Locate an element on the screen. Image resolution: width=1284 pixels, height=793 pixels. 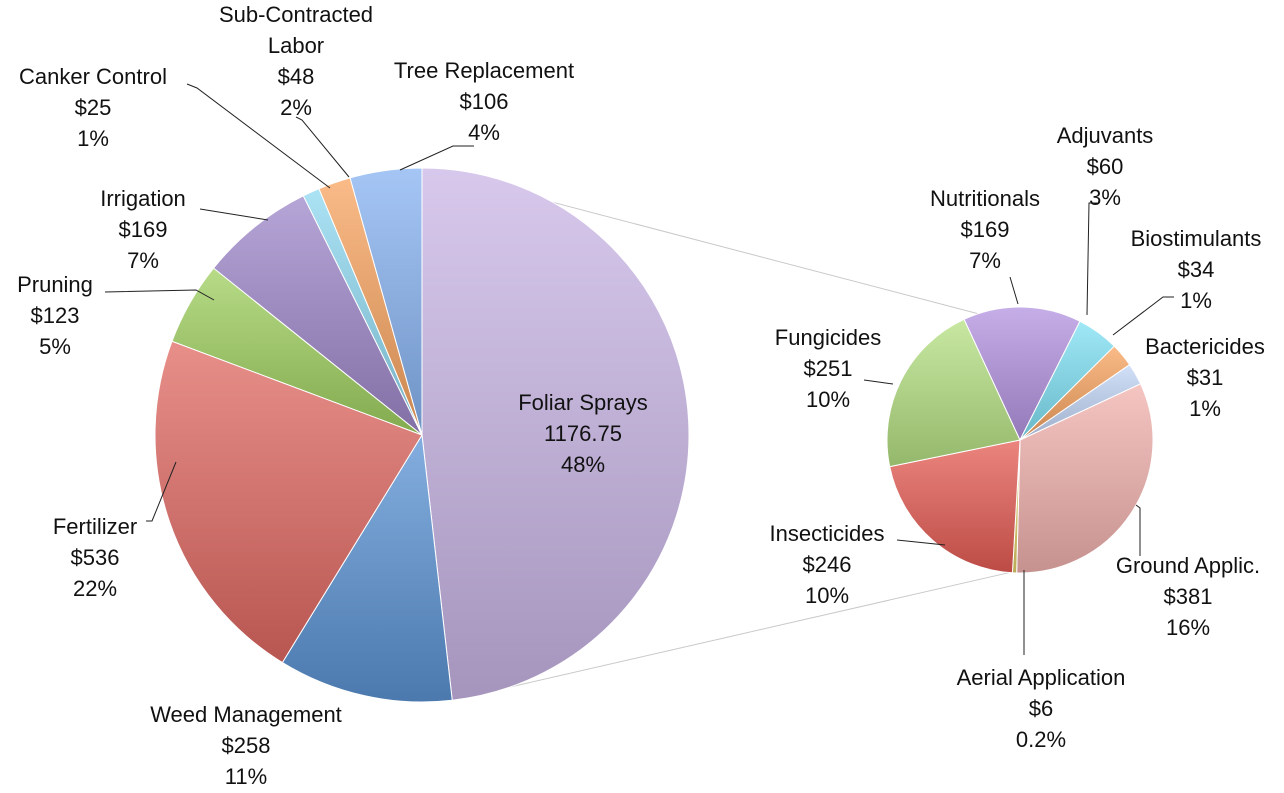
main-label-foliar-sprays: Foliar Sprays 1176.75 48% is located at coordinates (583, 433).